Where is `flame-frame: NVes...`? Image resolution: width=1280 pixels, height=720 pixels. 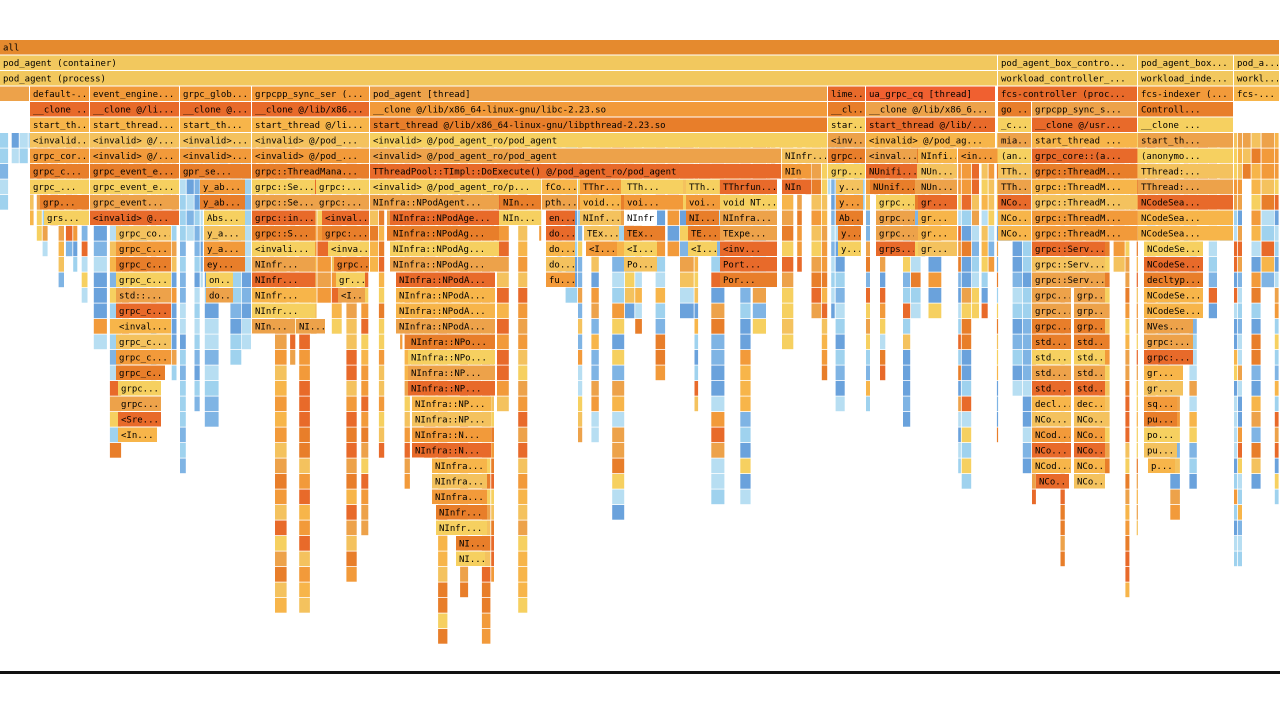 flame-frame: NVes... is located at coordinates (1168, 326).